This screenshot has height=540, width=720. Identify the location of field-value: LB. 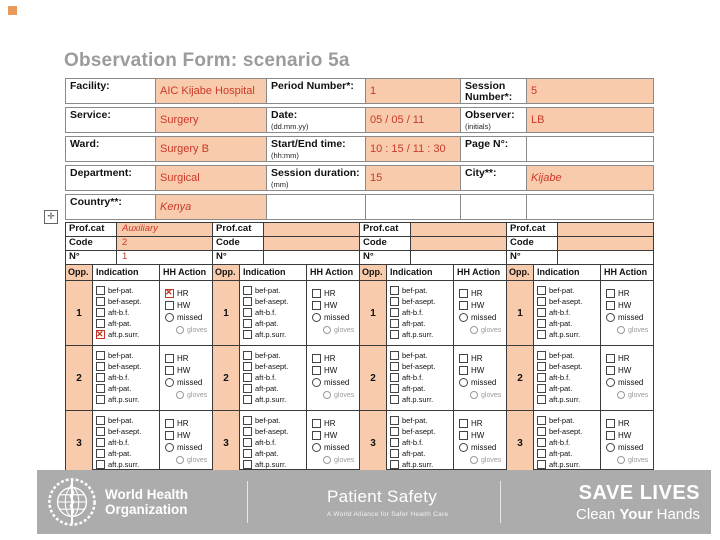
(590, 120).